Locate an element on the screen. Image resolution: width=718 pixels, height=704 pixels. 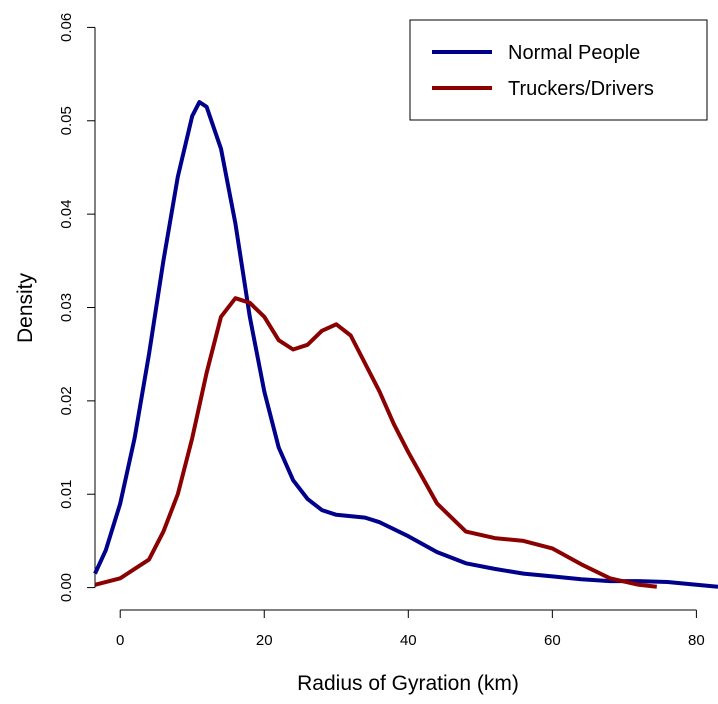
y-tick-label: 0.03 is located at coordinates (66, 307).